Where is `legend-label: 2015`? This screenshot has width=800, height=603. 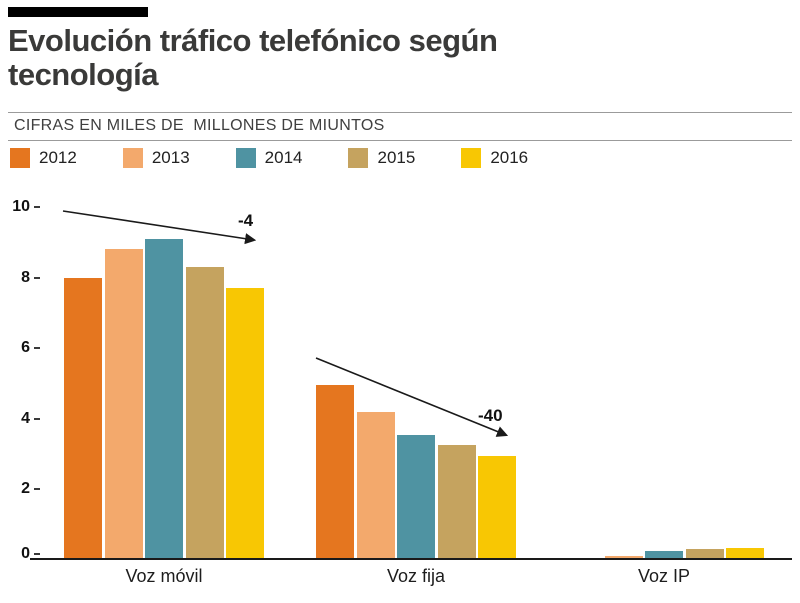
legend-label: 2015 is located at coordinates (396, 157).